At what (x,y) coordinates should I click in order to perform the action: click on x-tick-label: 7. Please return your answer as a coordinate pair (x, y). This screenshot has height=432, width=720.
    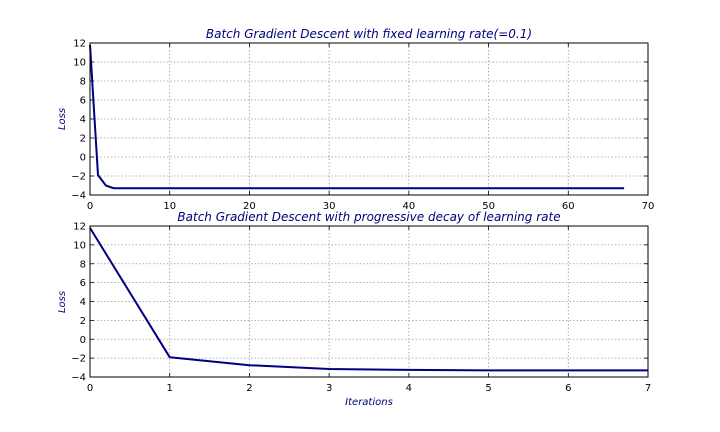
    Looking at the image, I should click on (648, 388).